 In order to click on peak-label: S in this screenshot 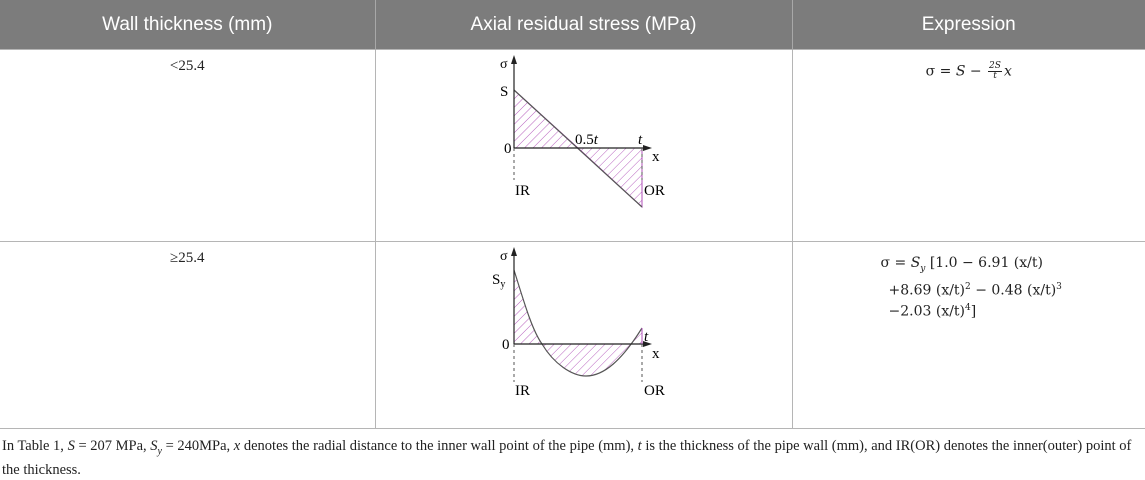, I will do `click(504, 92)`.